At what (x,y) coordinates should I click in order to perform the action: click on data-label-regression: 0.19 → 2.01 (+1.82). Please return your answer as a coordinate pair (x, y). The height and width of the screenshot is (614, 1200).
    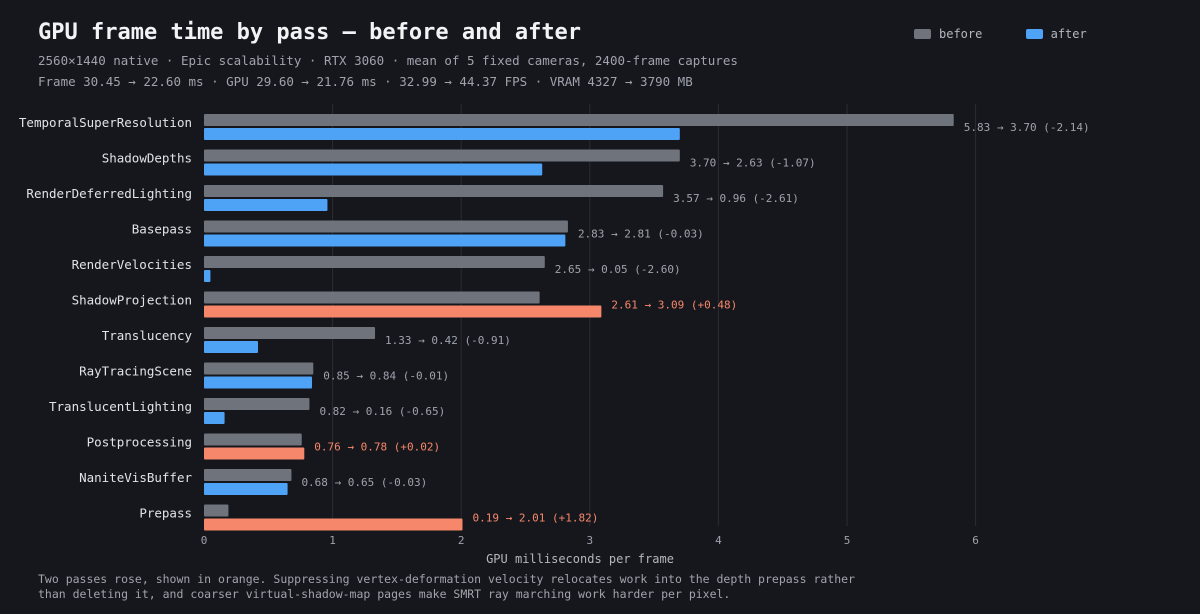
    Looking at the image, I should click on (535, 518).